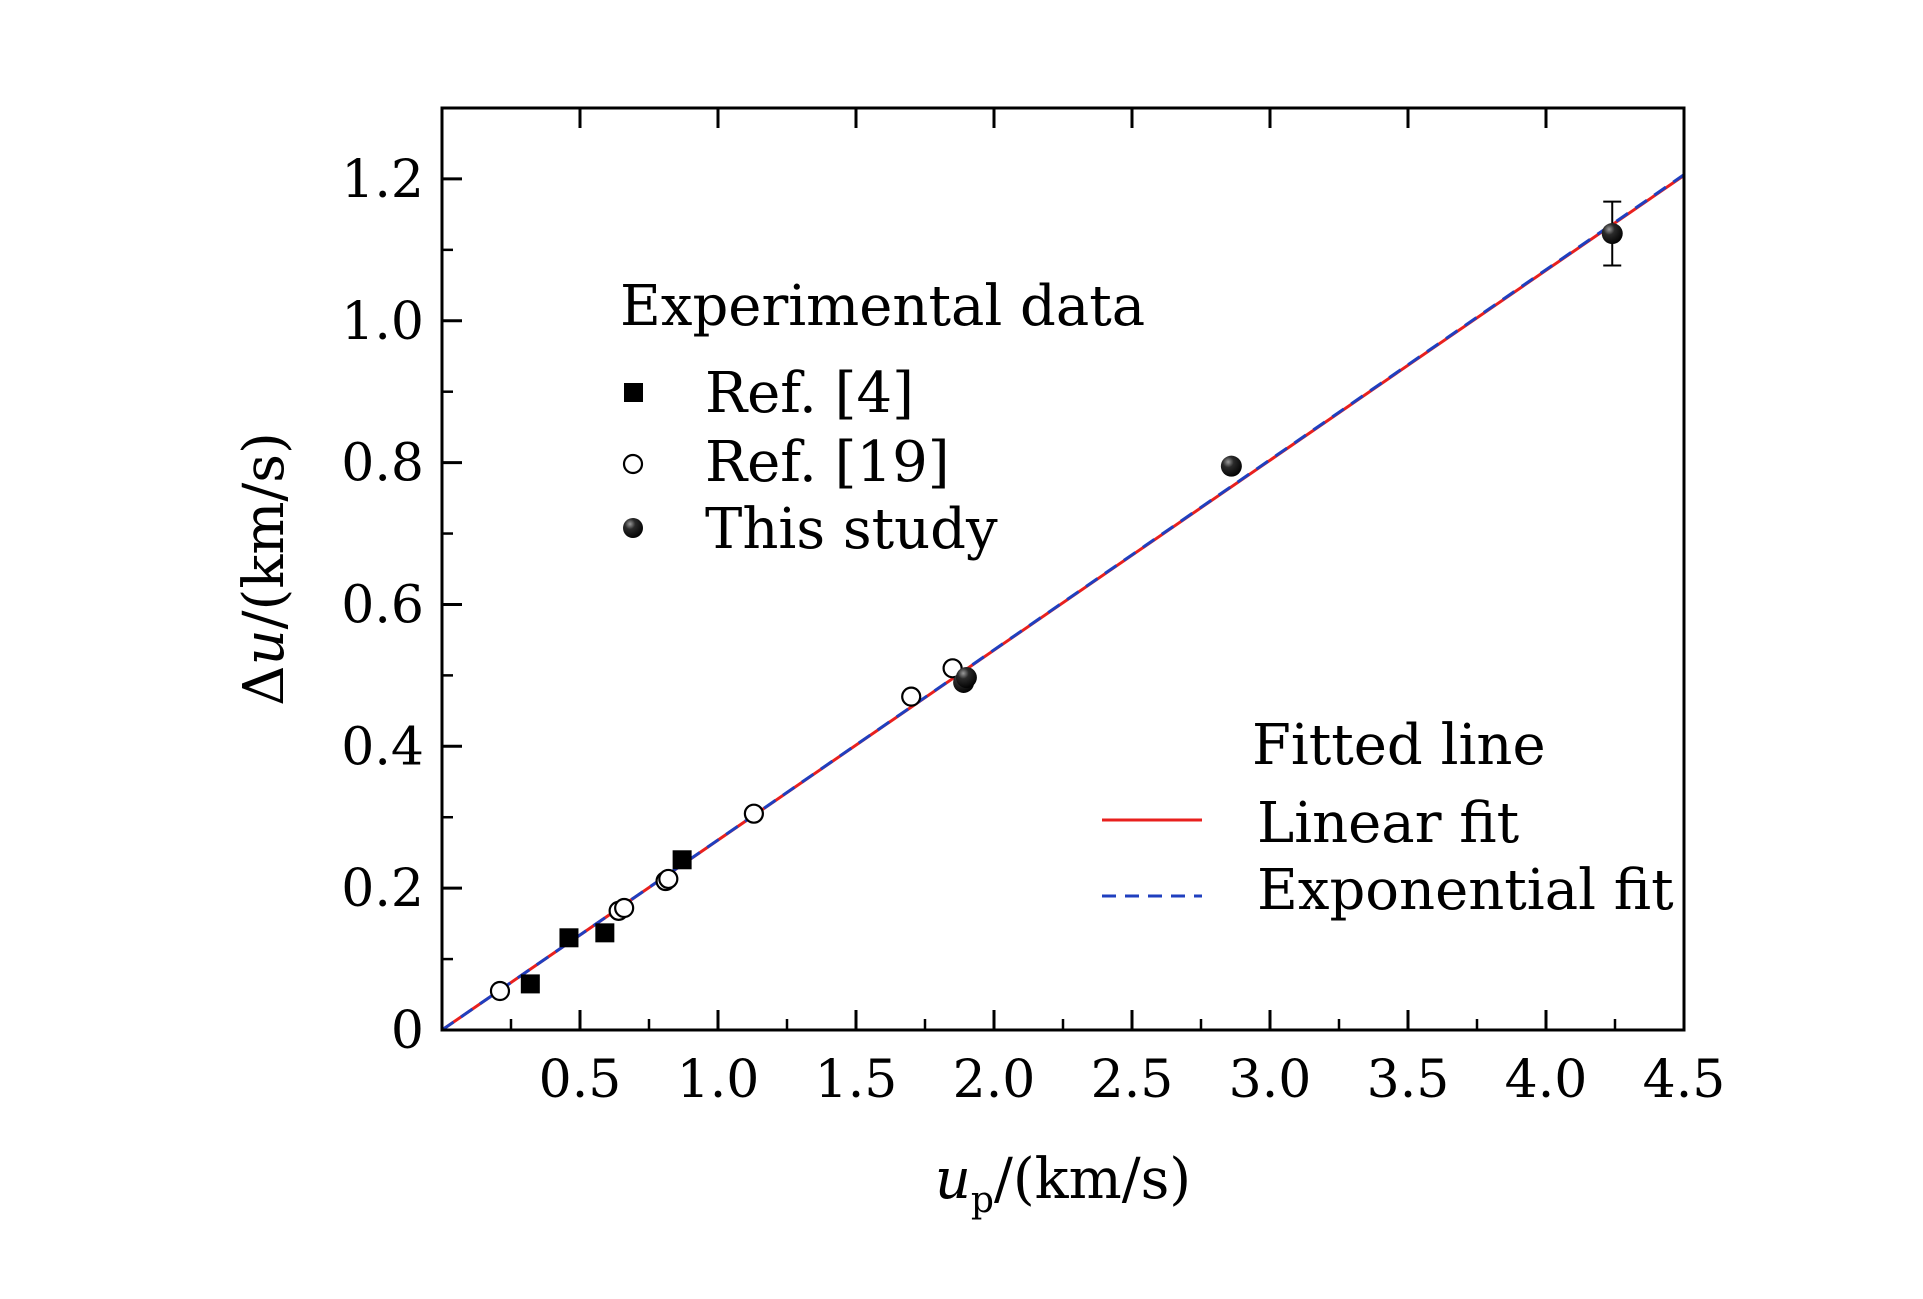  What do you see at coordinates (1684, 1080) in the screenshot?
I see `x-tick-label: 4.5` at bounding box center [1684, 1080].